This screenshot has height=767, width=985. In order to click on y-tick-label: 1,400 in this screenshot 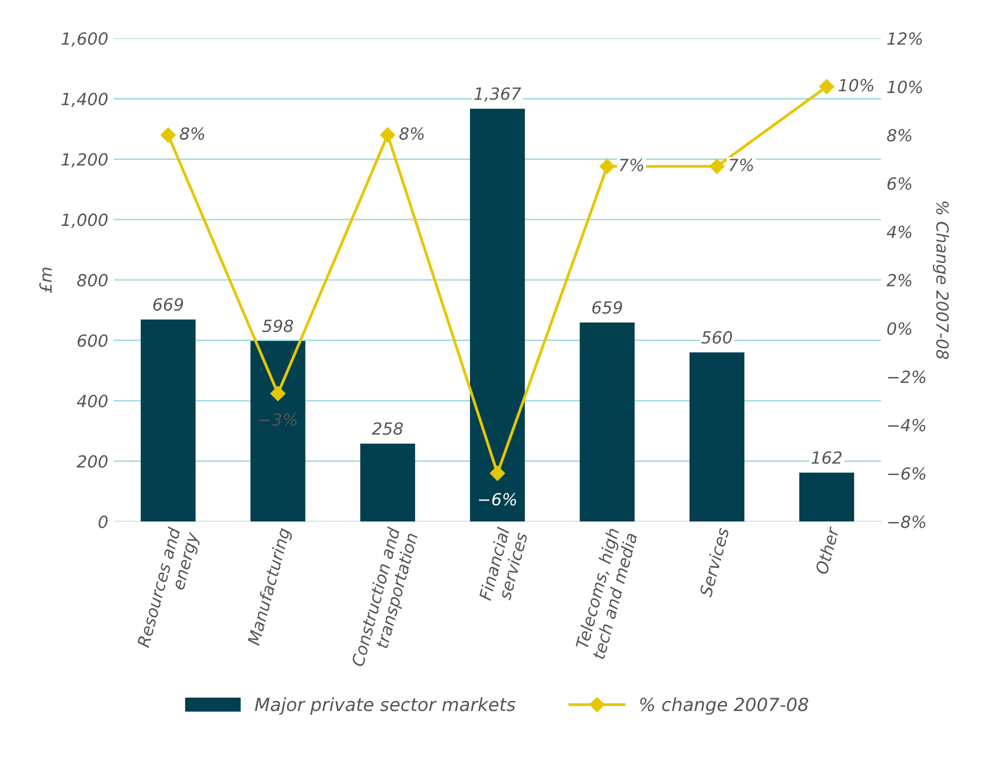, I will do `click(85, 100)`.